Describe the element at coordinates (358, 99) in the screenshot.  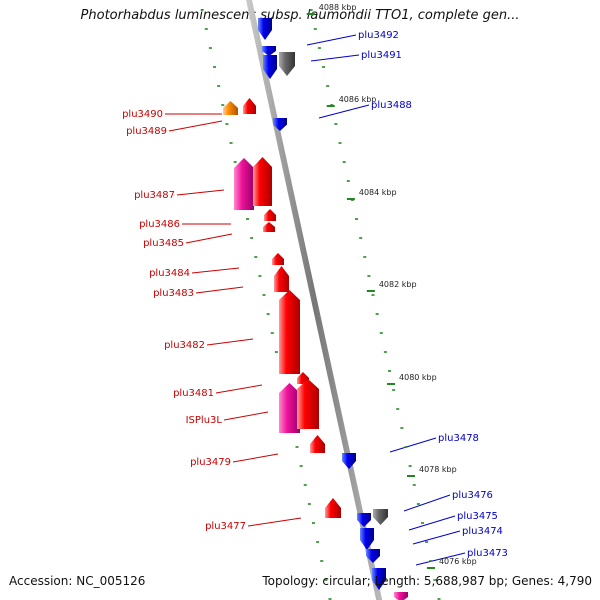
I see `scale-kbp-label: 4086 kbp` at that location.